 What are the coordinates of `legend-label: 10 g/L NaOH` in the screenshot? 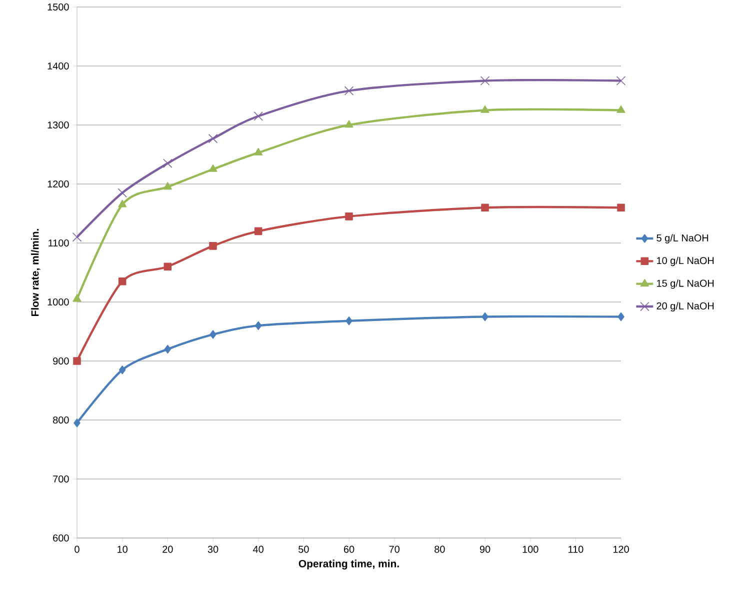 It's located at (685, 261).